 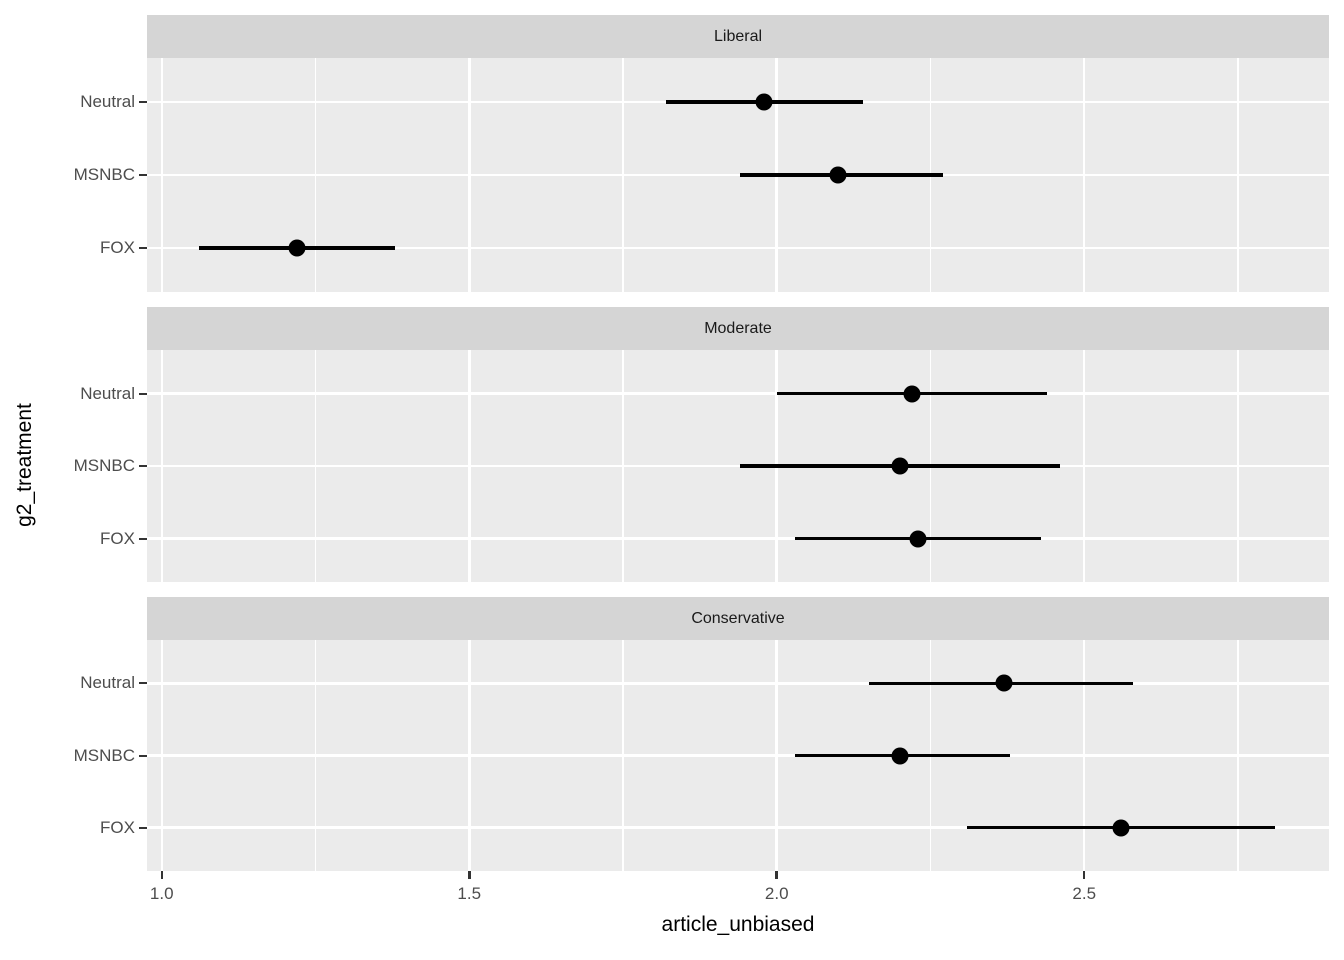 I want to click on x-axis-tick-label: 1.0, so click(x=161, y=893).